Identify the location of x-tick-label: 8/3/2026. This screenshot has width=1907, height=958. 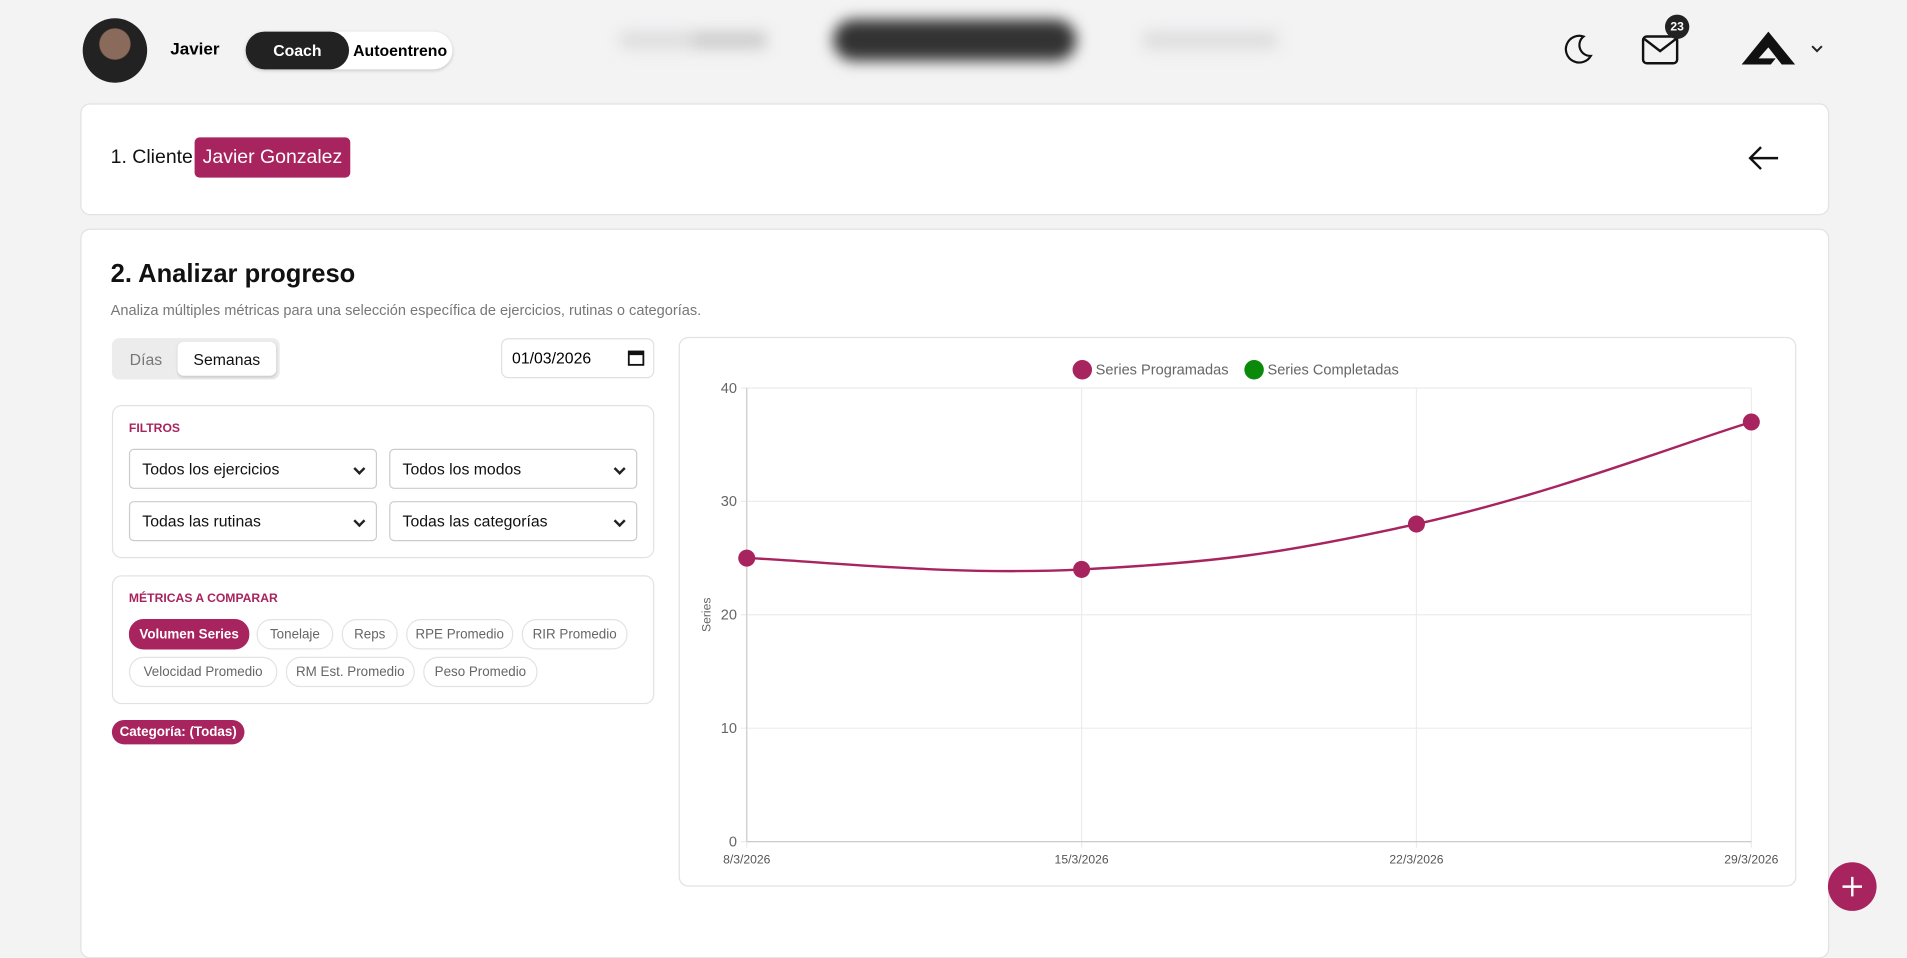
(747, 860).